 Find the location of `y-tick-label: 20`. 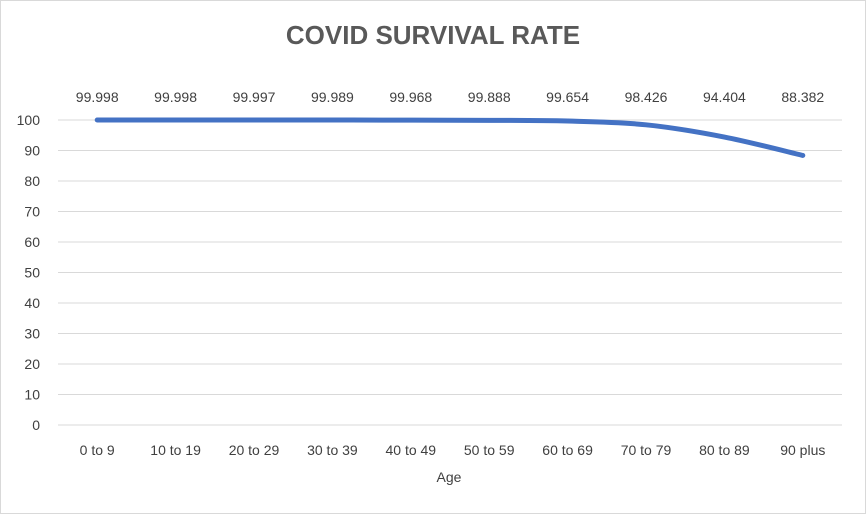

y-tick-label: 20 is located at coordinates (32, 364).